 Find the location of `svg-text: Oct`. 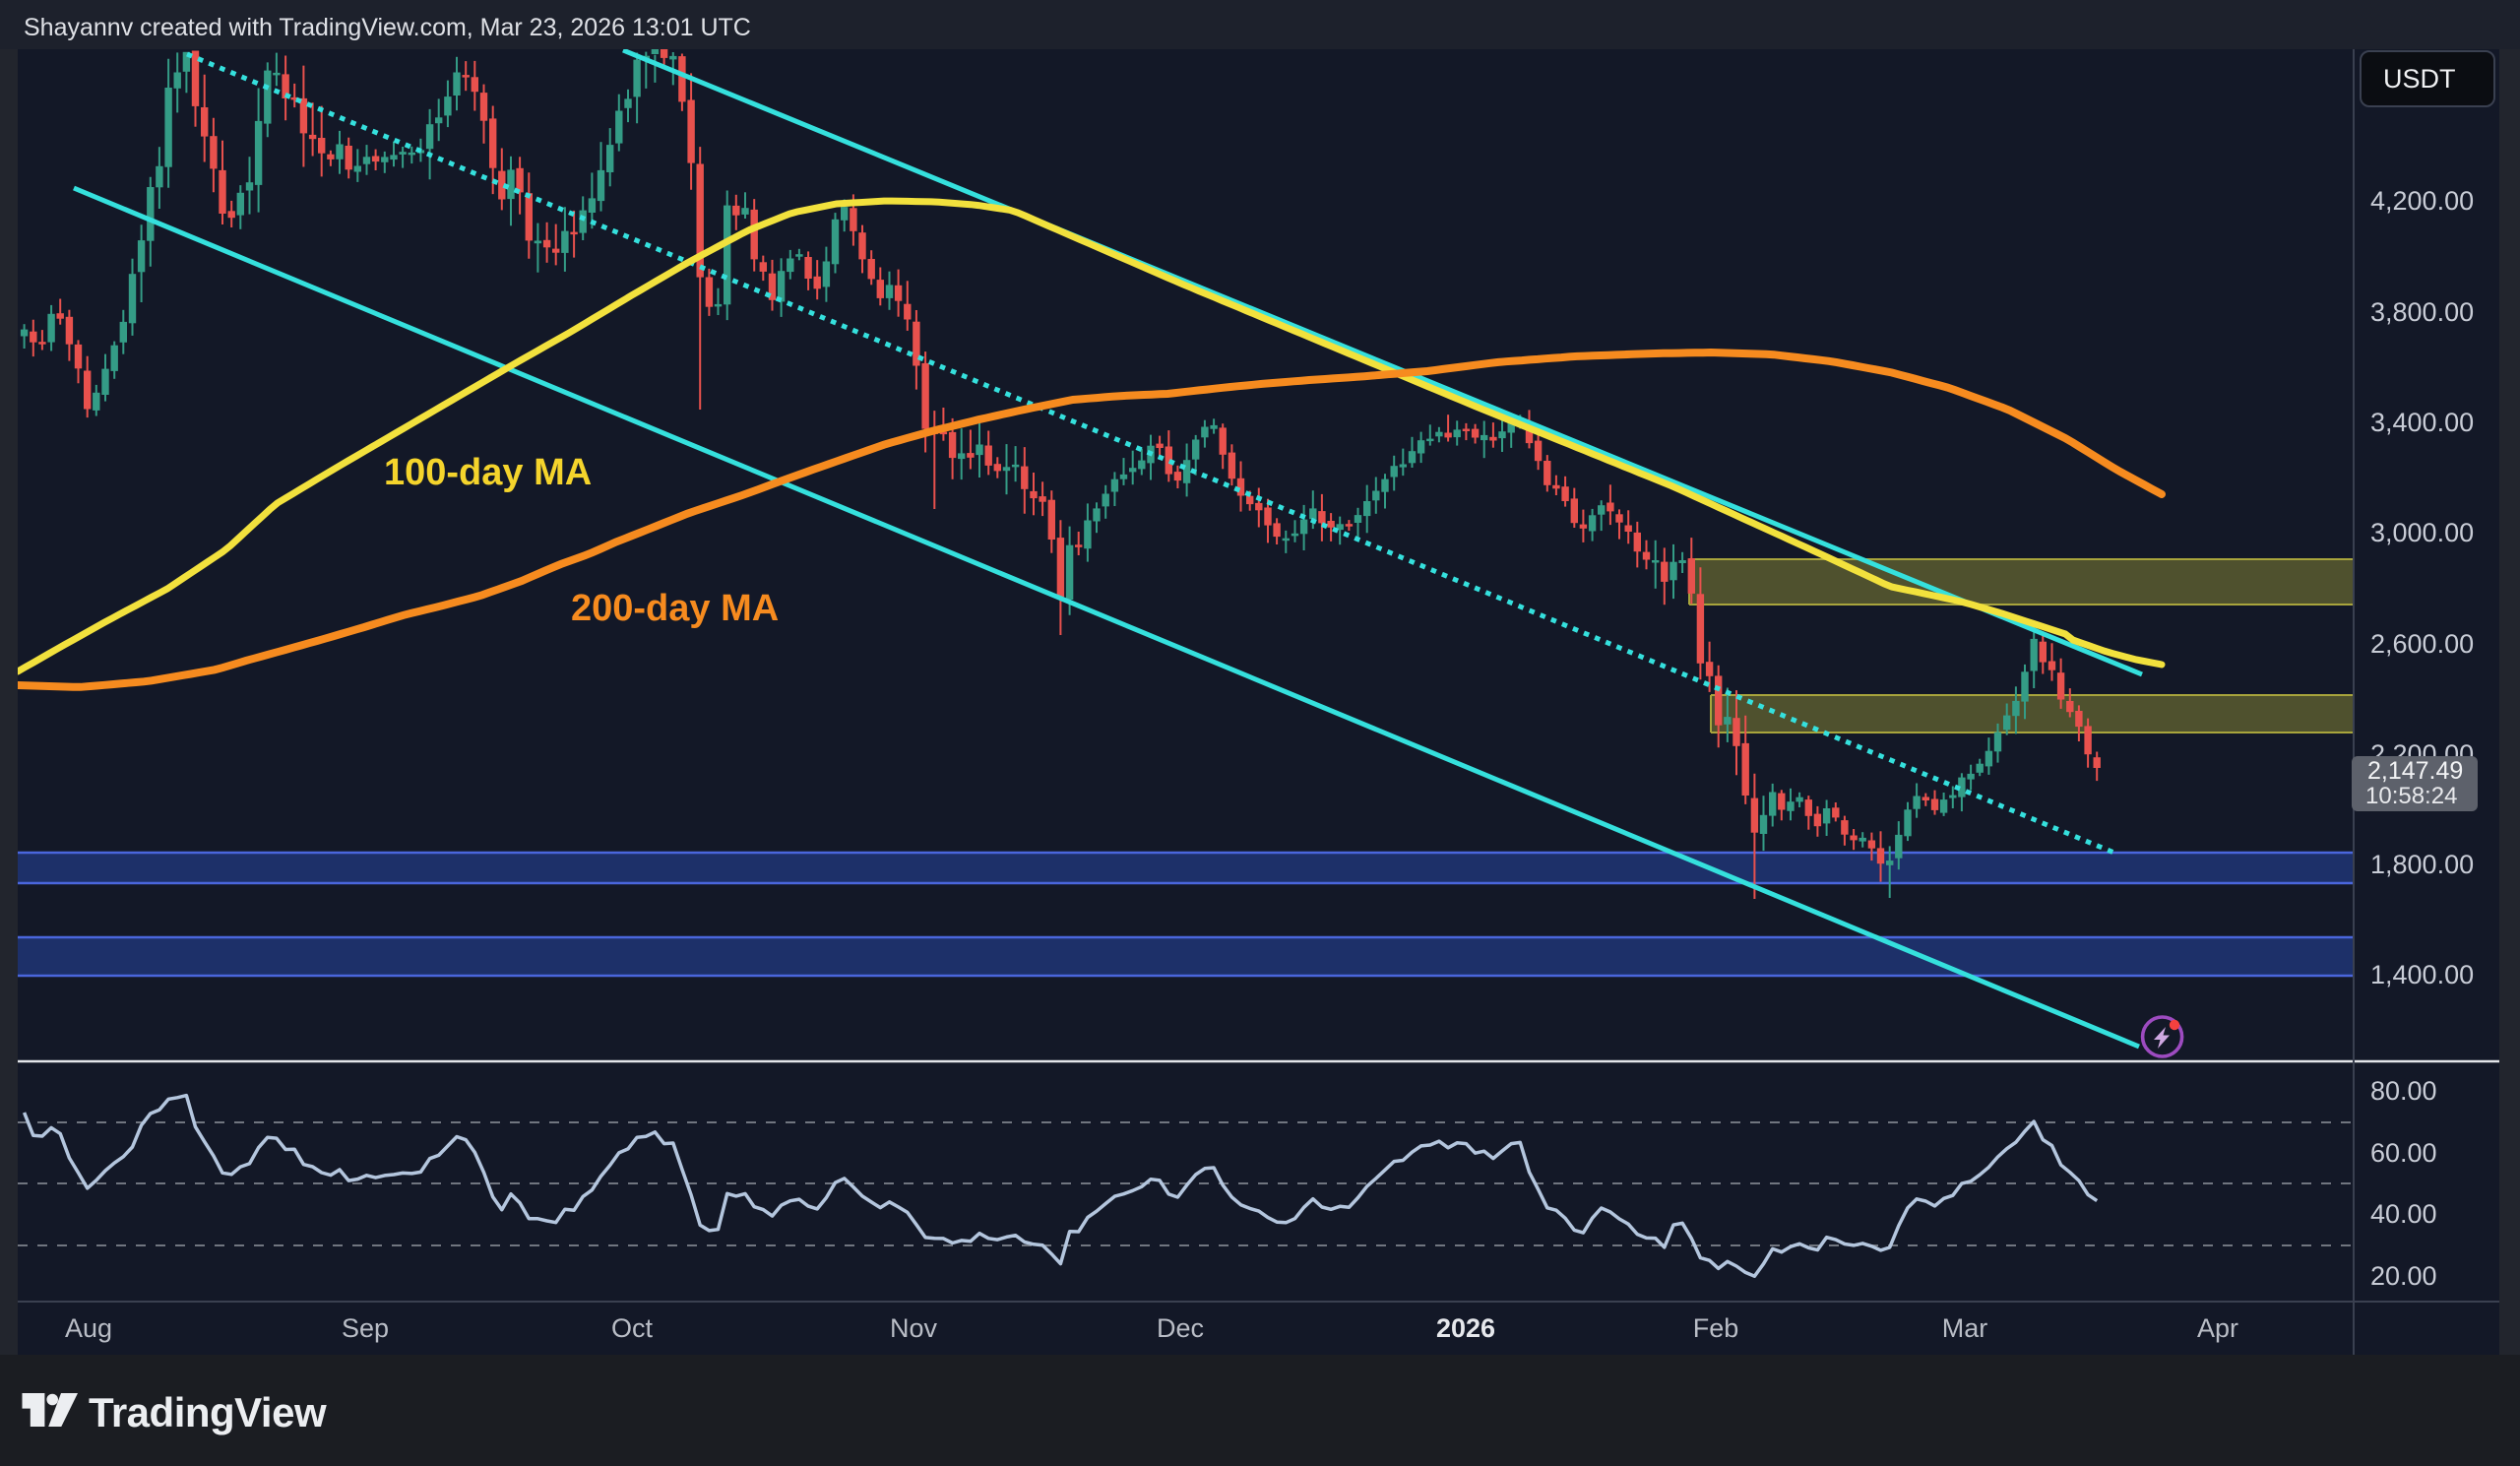

svg-text: Oct is located at coordinates (632, 1328).